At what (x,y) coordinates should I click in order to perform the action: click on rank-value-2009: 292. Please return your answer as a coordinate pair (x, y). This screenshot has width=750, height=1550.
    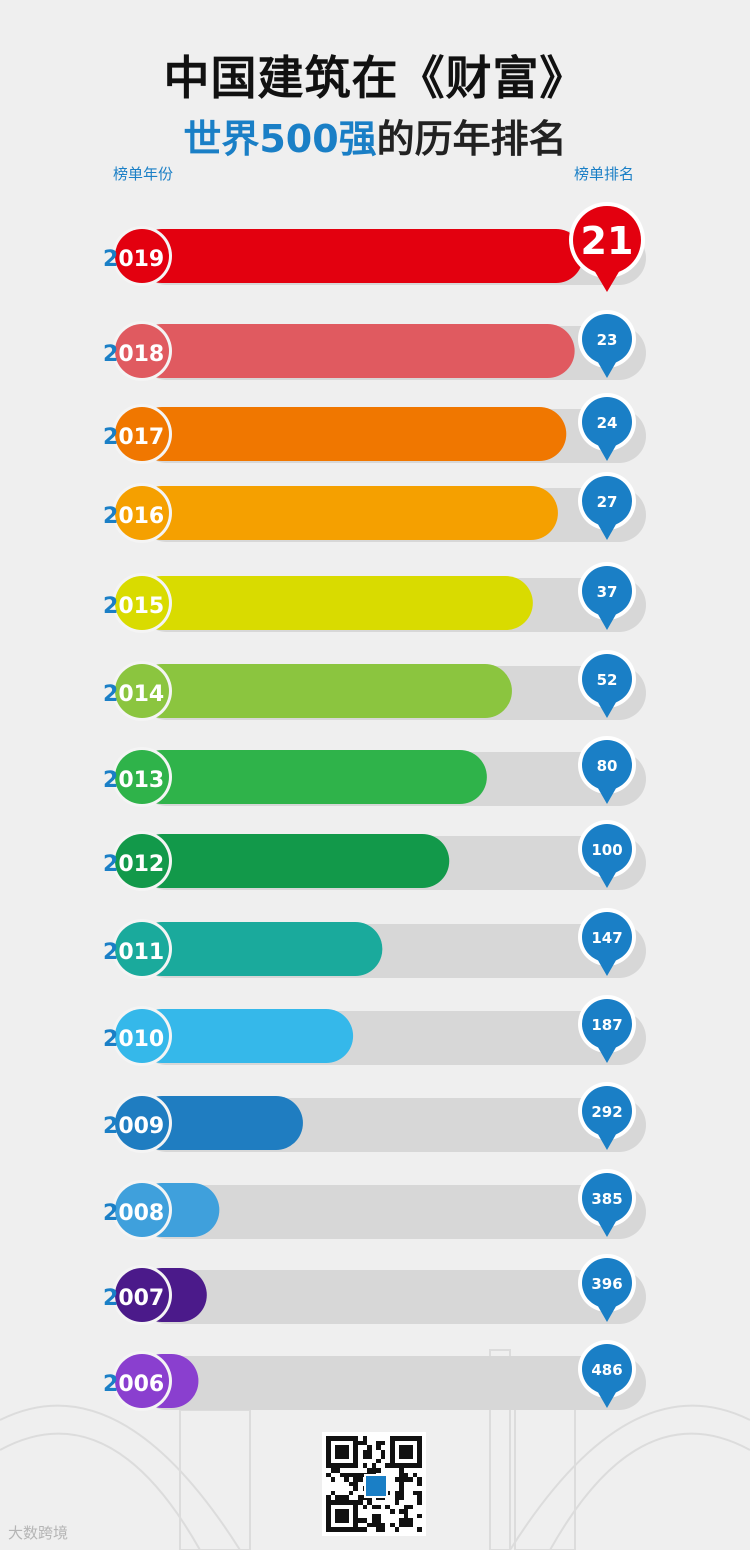
    Looking at the image, I should click on (606, 1112).